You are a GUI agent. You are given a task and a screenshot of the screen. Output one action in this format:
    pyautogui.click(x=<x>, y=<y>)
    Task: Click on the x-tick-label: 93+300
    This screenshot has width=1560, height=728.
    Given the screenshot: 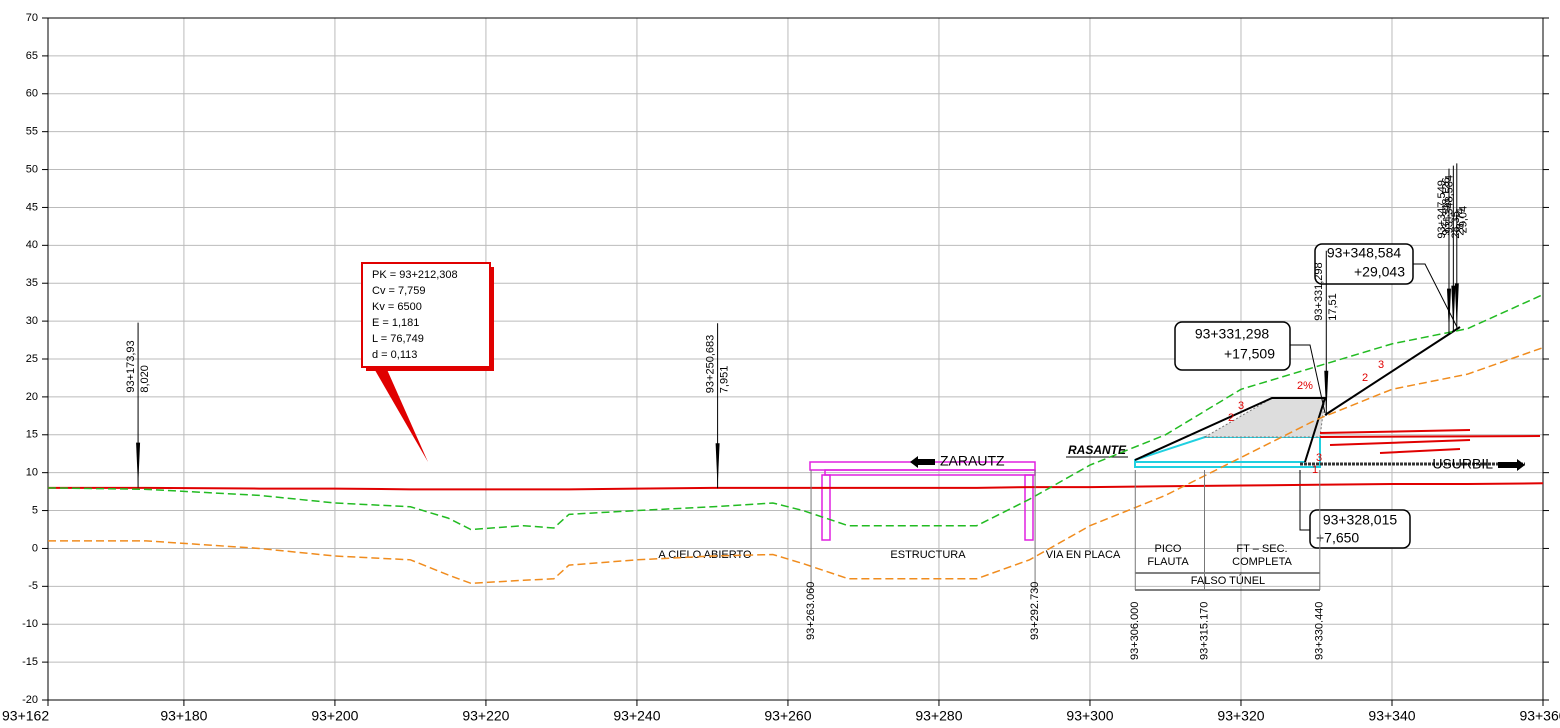 What is the action you would take?
    pyautogui.click(x=1089, y=716)
    